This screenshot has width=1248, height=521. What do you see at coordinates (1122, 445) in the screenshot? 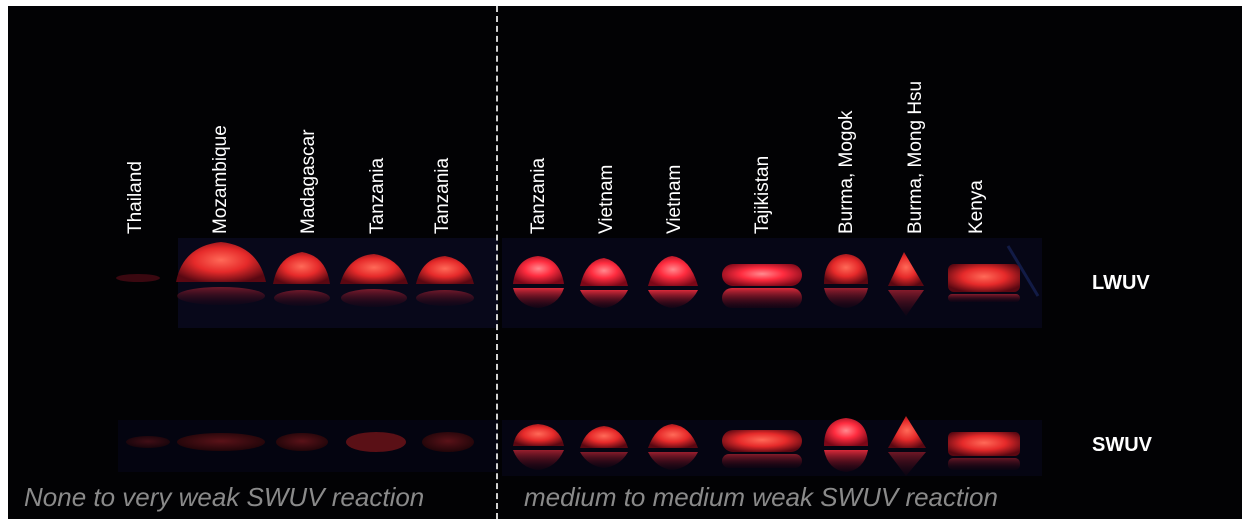
I see `swuv-row-label: SWUV` at bounding box center [1122, 445].